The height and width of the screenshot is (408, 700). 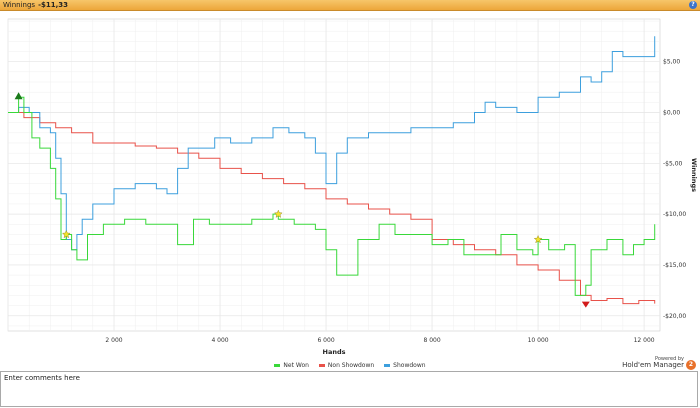 What do you see at coordinates (277, 365) in the screenshot?
I see `legend-swatch-net-won` at bounding box center [277, 365].